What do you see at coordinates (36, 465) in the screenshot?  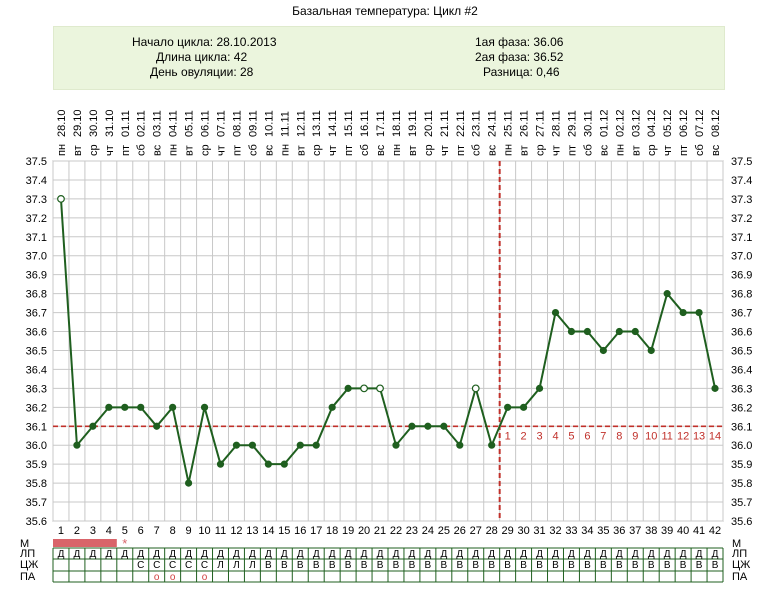 I see `y-tick-label-left: 35.9` at bounding box center [36, 465].